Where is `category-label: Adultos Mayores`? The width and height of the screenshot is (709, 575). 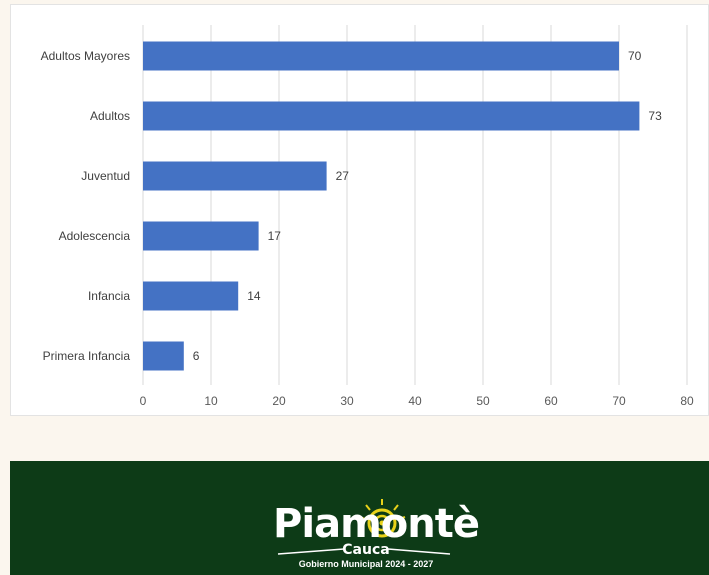 category-label: Adultos Mayores is located at coordinates (85, 56).